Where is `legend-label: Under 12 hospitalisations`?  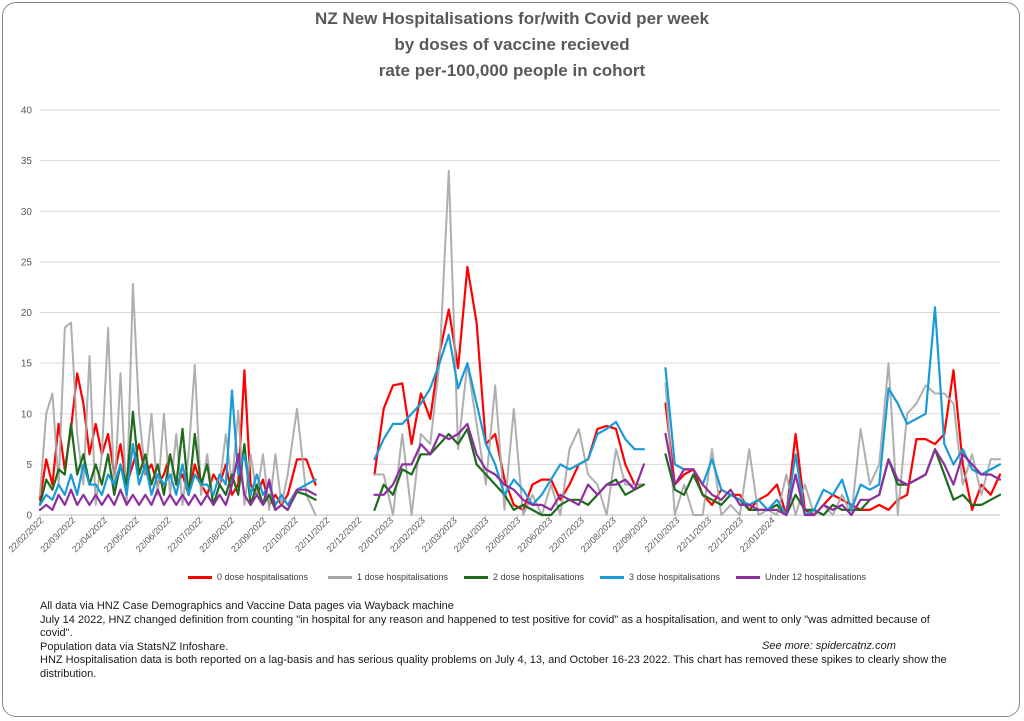
legend-label: Under 12 hospitalisations is located at coordinates (816, 577).